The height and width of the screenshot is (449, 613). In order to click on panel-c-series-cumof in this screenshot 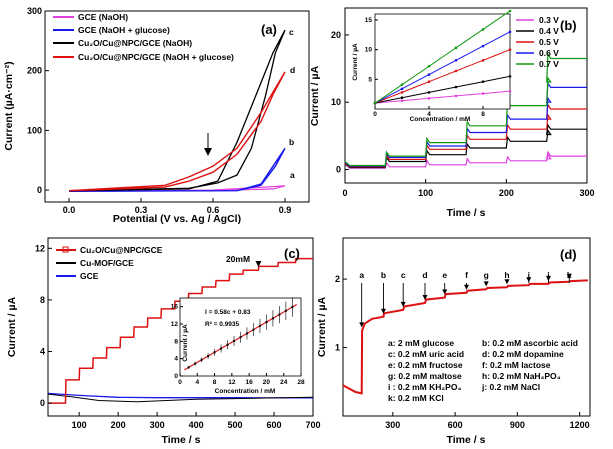, I will do `click(180, 398)`.